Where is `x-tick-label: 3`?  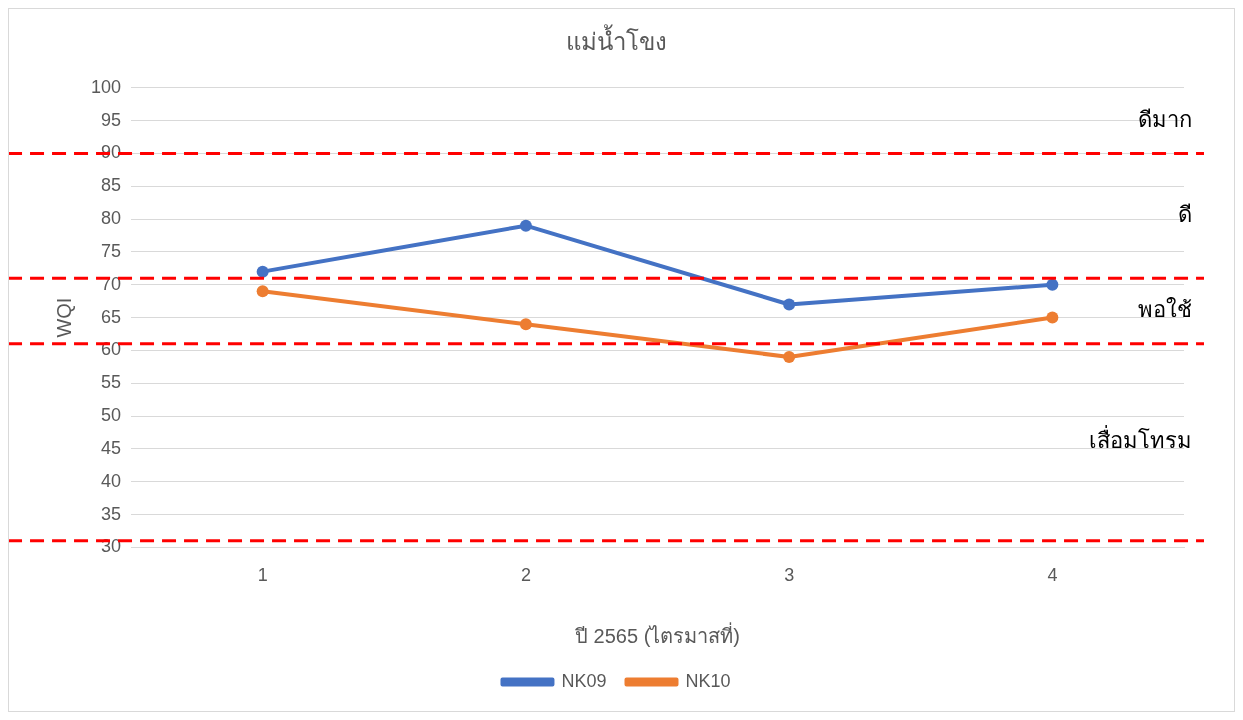
x-tick-label: 3 is located at coordinates (789, 575).